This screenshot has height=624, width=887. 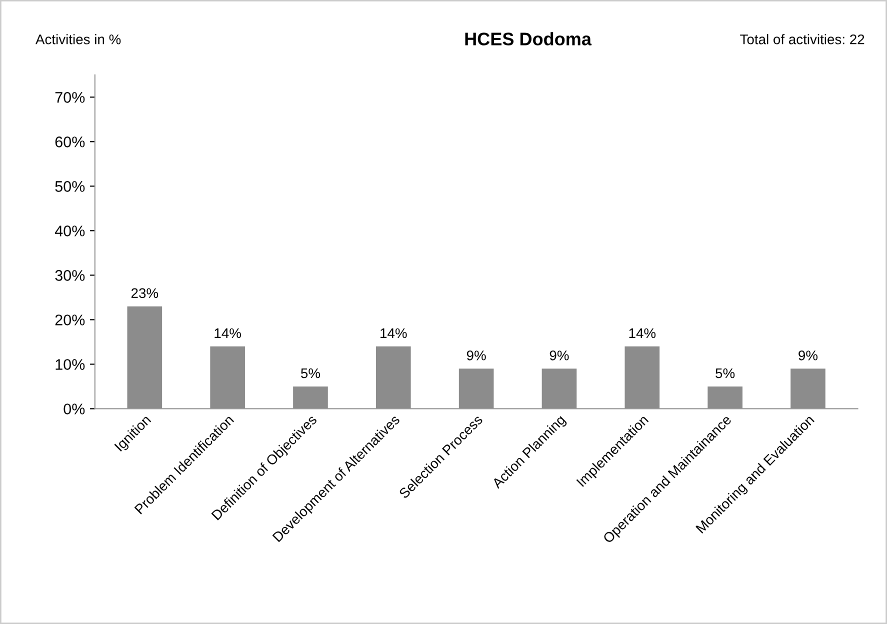 What do you see at coordinates (144, 293) in the screenshot?
I see `data-label: 23%` at bounding box center [144, 293].